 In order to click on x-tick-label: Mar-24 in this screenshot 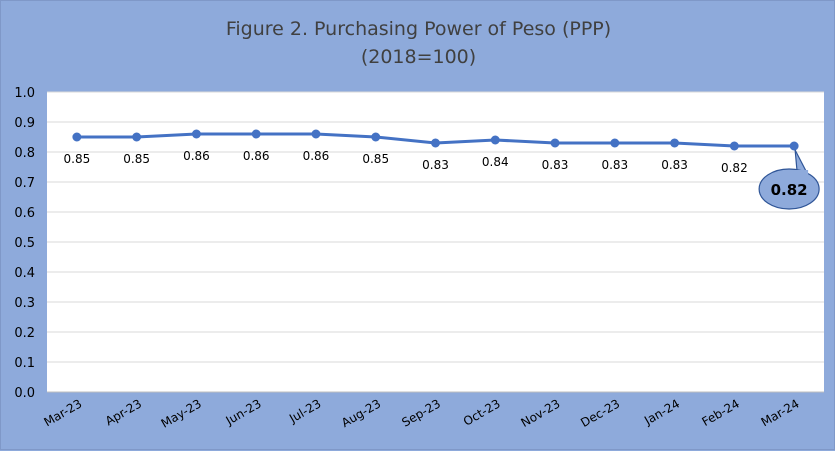, I will do `click(780, 412)`.